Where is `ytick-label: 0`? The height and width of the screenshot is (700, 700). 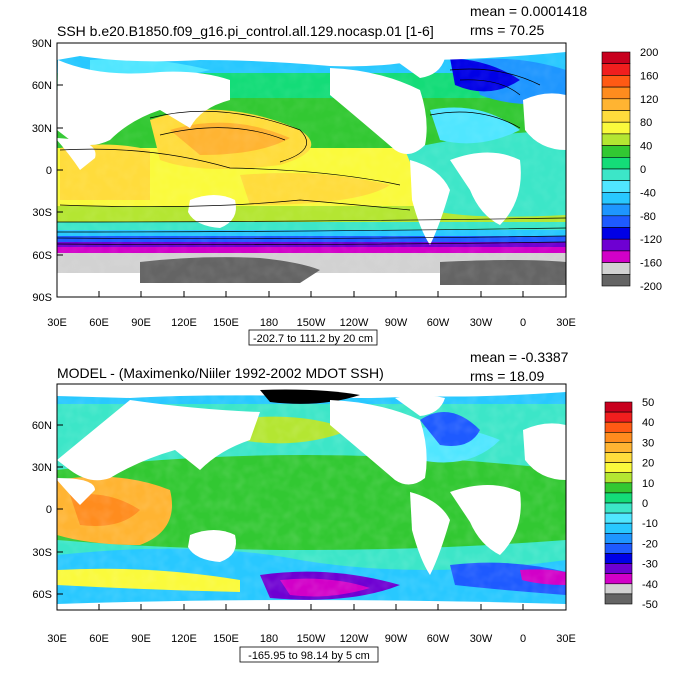 ytick-label: 0 is located at coordinates (49, 510).